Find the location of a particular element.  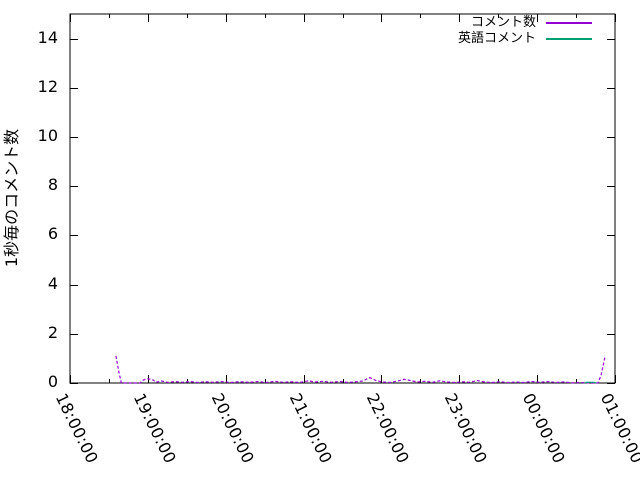

y-tick-label: 14 is located at coordinates (47, 37).